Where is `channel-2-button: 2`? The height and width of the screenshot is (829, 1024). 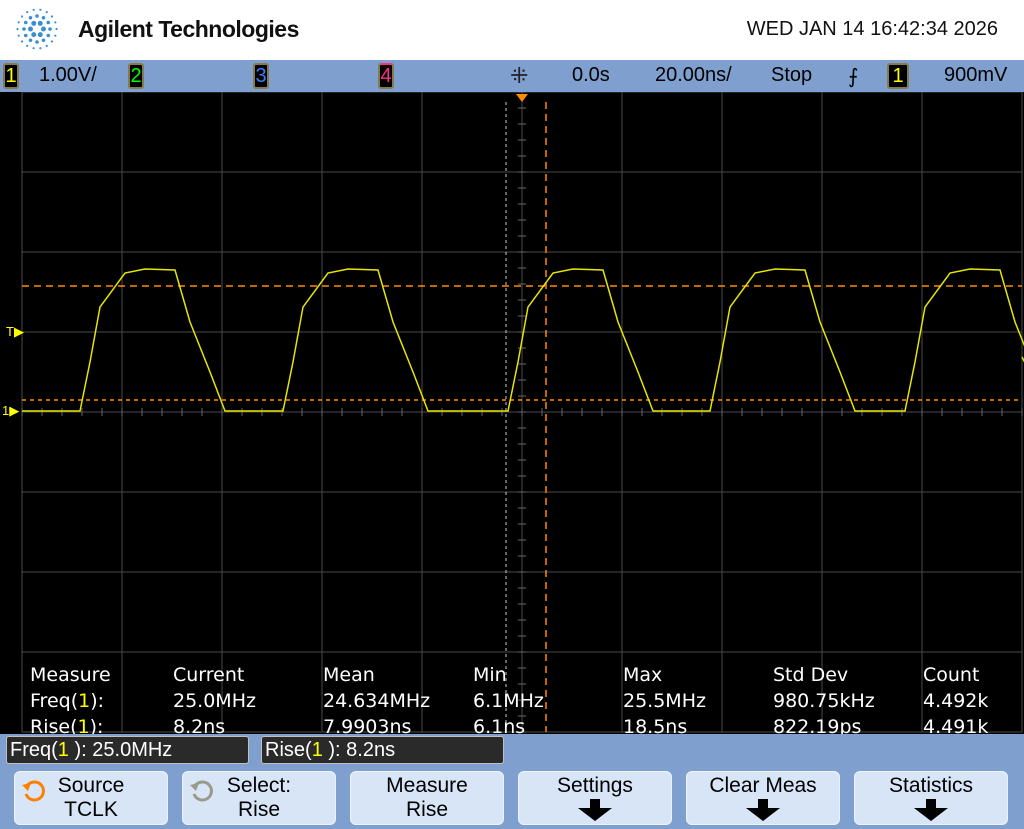 channel-2-button: 2 is located at coordinates (136, 76).